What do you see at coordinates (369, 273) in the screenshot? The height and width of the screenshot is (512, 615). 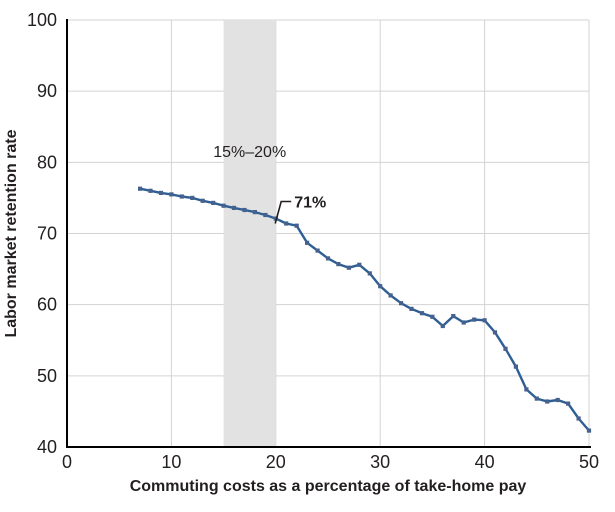 I see `data-point-x29` at bounding box center [369, 273].